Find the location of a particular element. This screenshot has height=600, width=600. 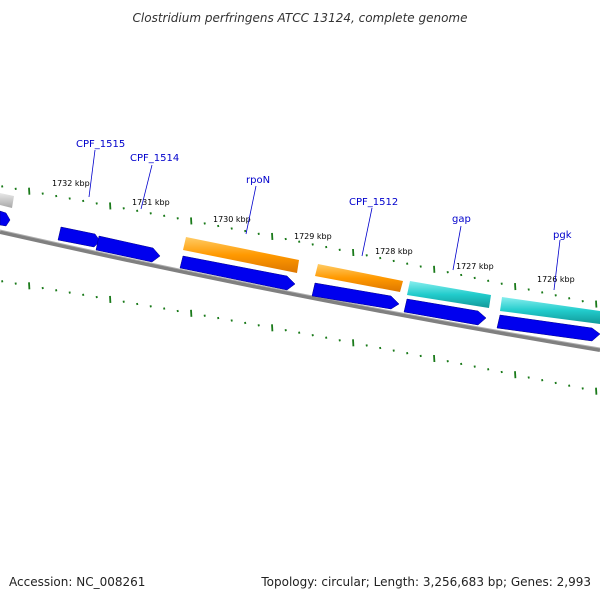

cds-arrow-gap is located at coordinates (445, 312).